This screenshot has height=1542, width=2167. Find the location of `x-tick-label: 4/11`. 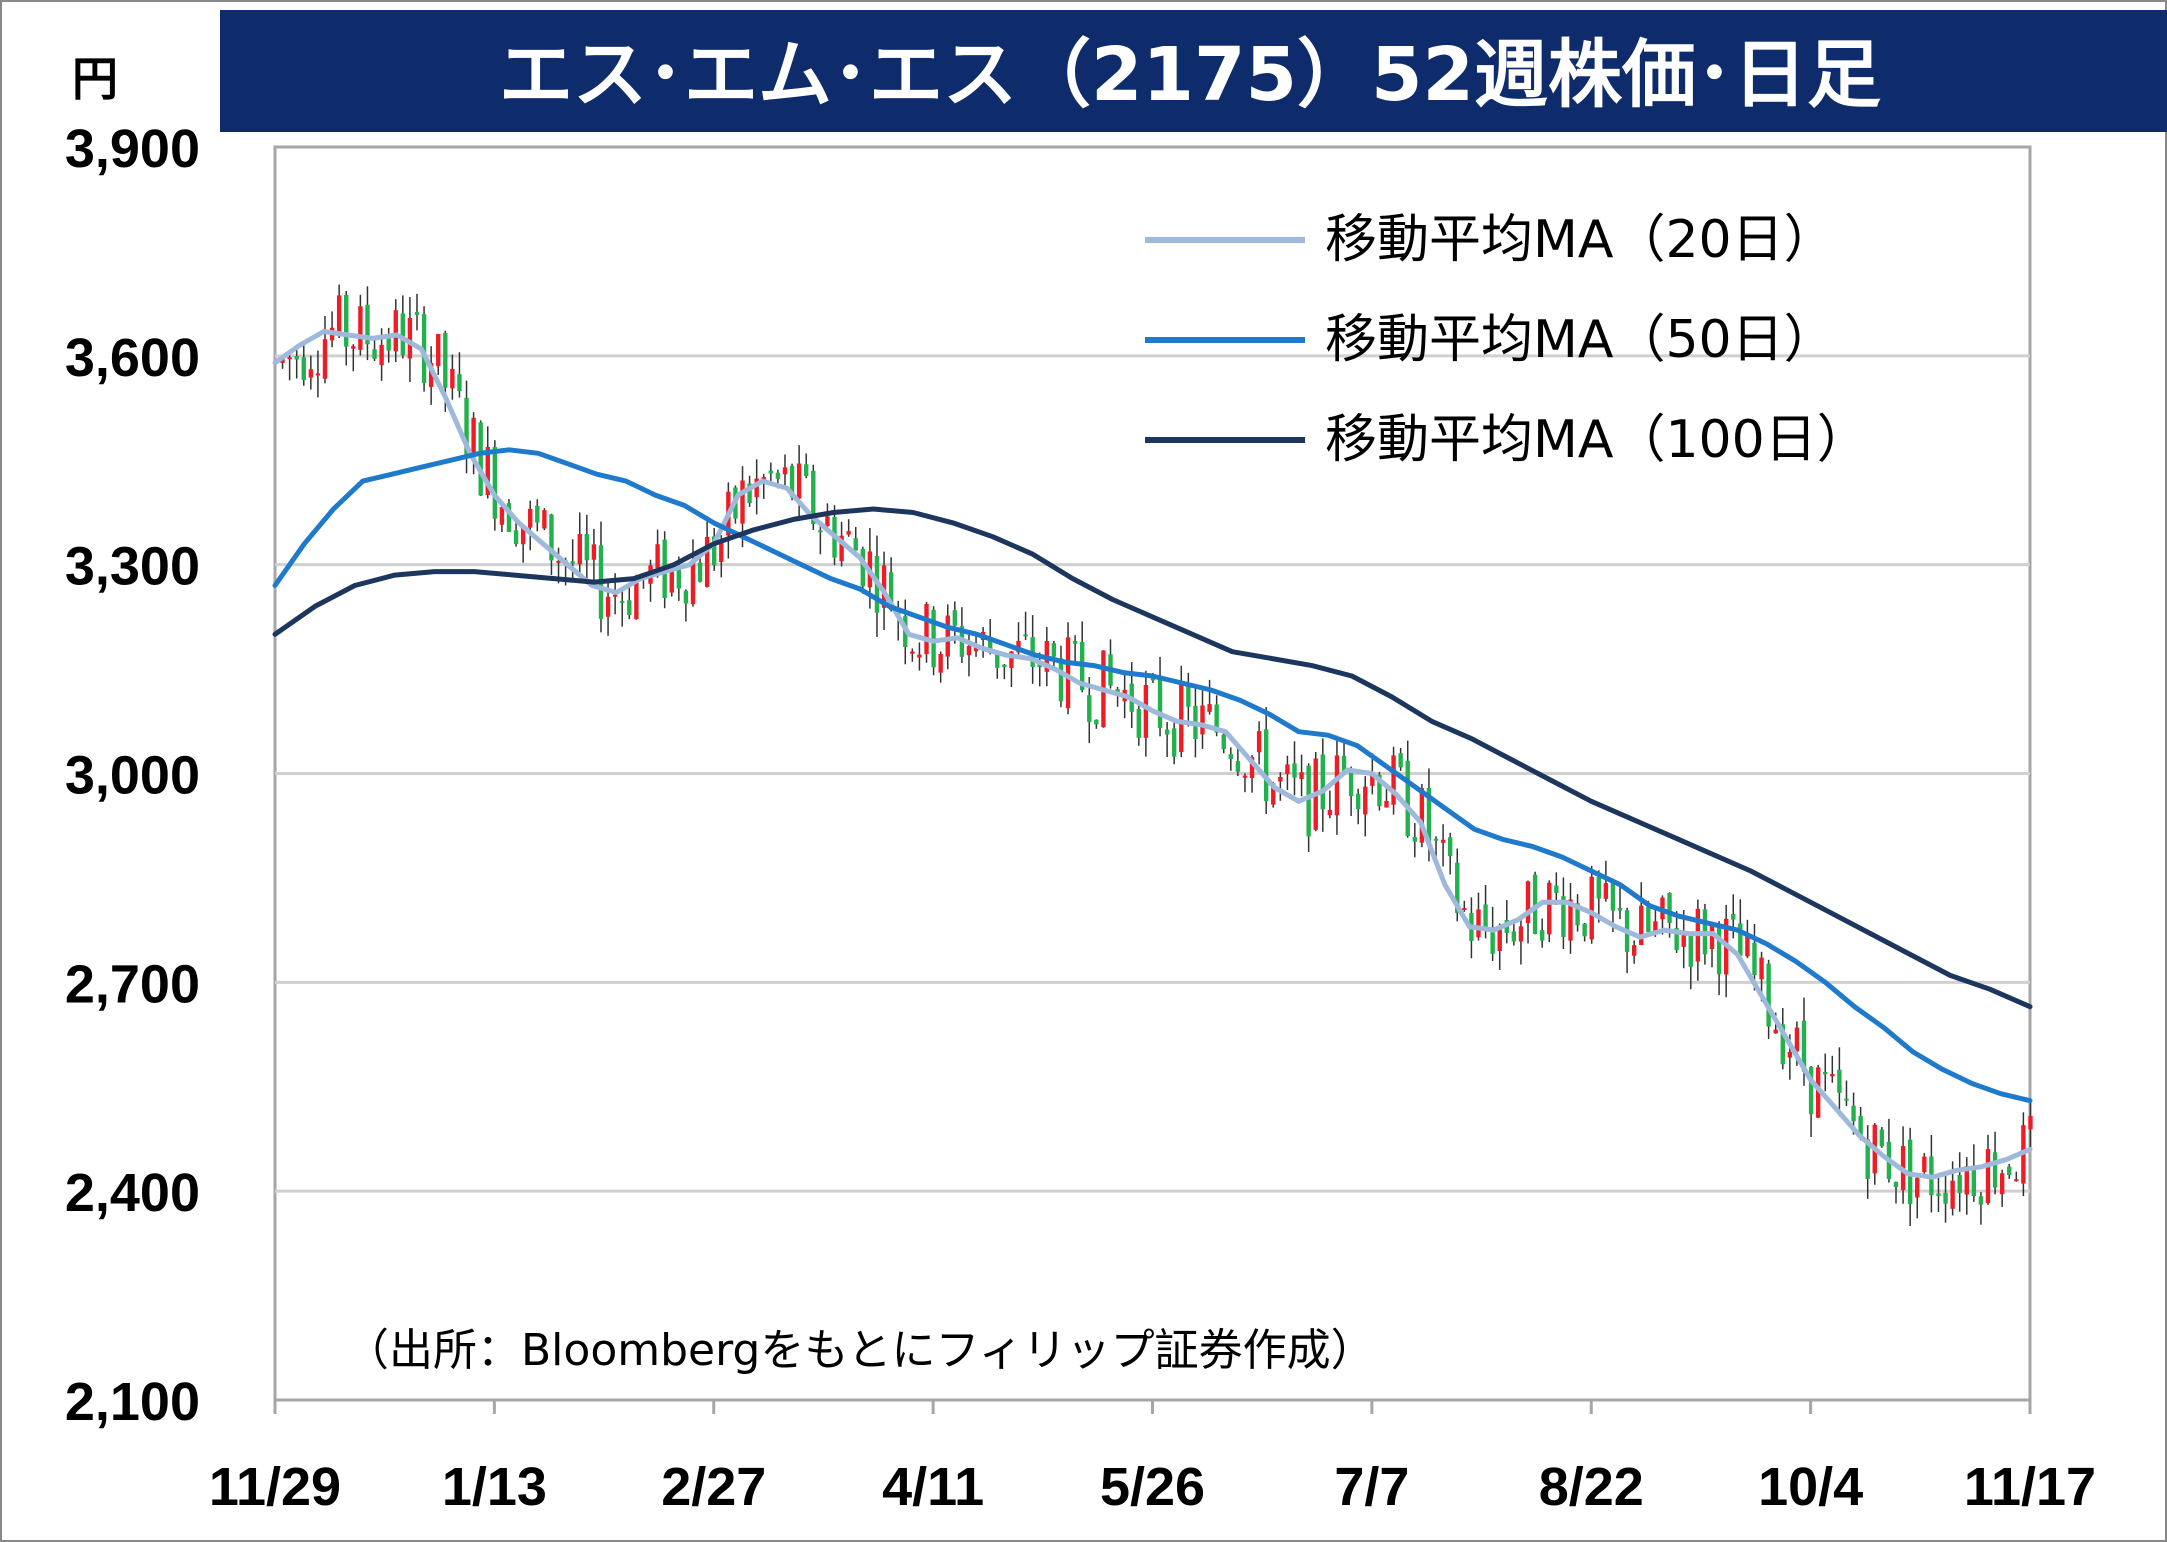

x-tick-label: 4/11 is located at coordinates (933, 1487).